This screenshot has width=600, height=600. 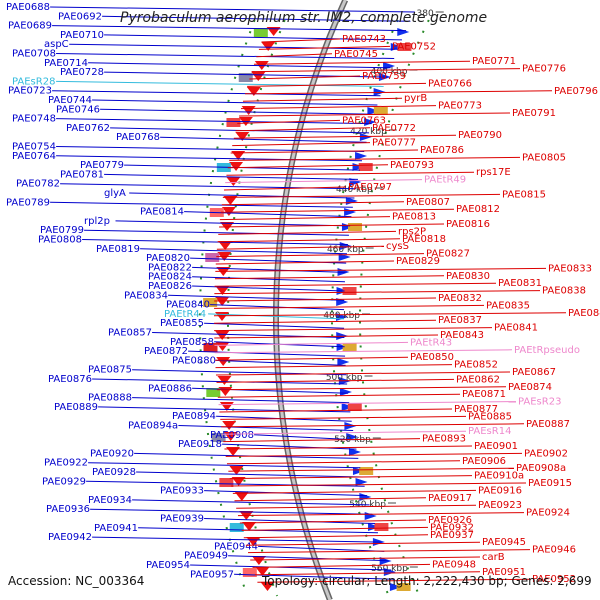 I want to click on ruler-label: 480 kbp, so click(x=341, y=316).